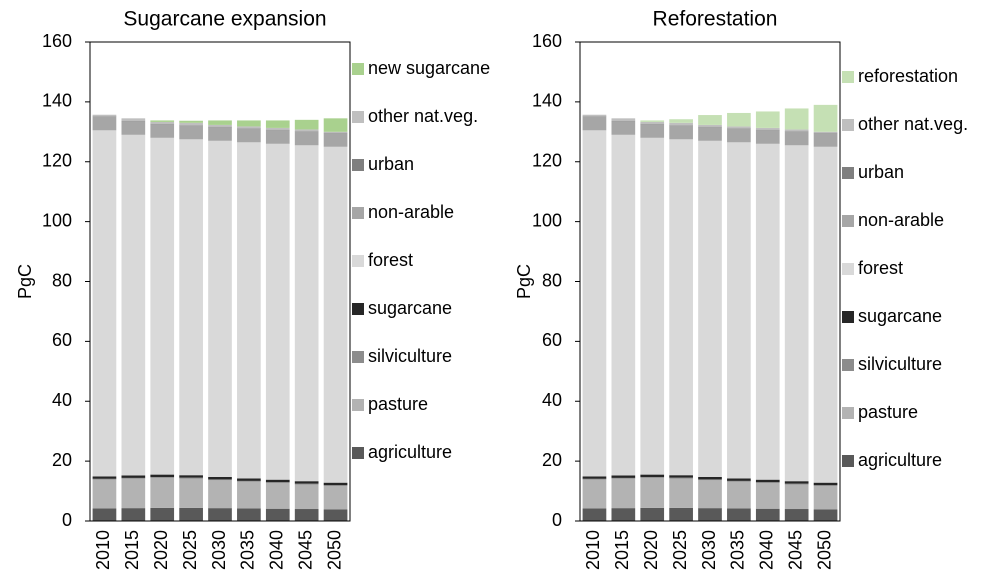  Describe the element at coordinates (824, 550) in the screenshot. I see `x-tick-label: 2050` at that location.